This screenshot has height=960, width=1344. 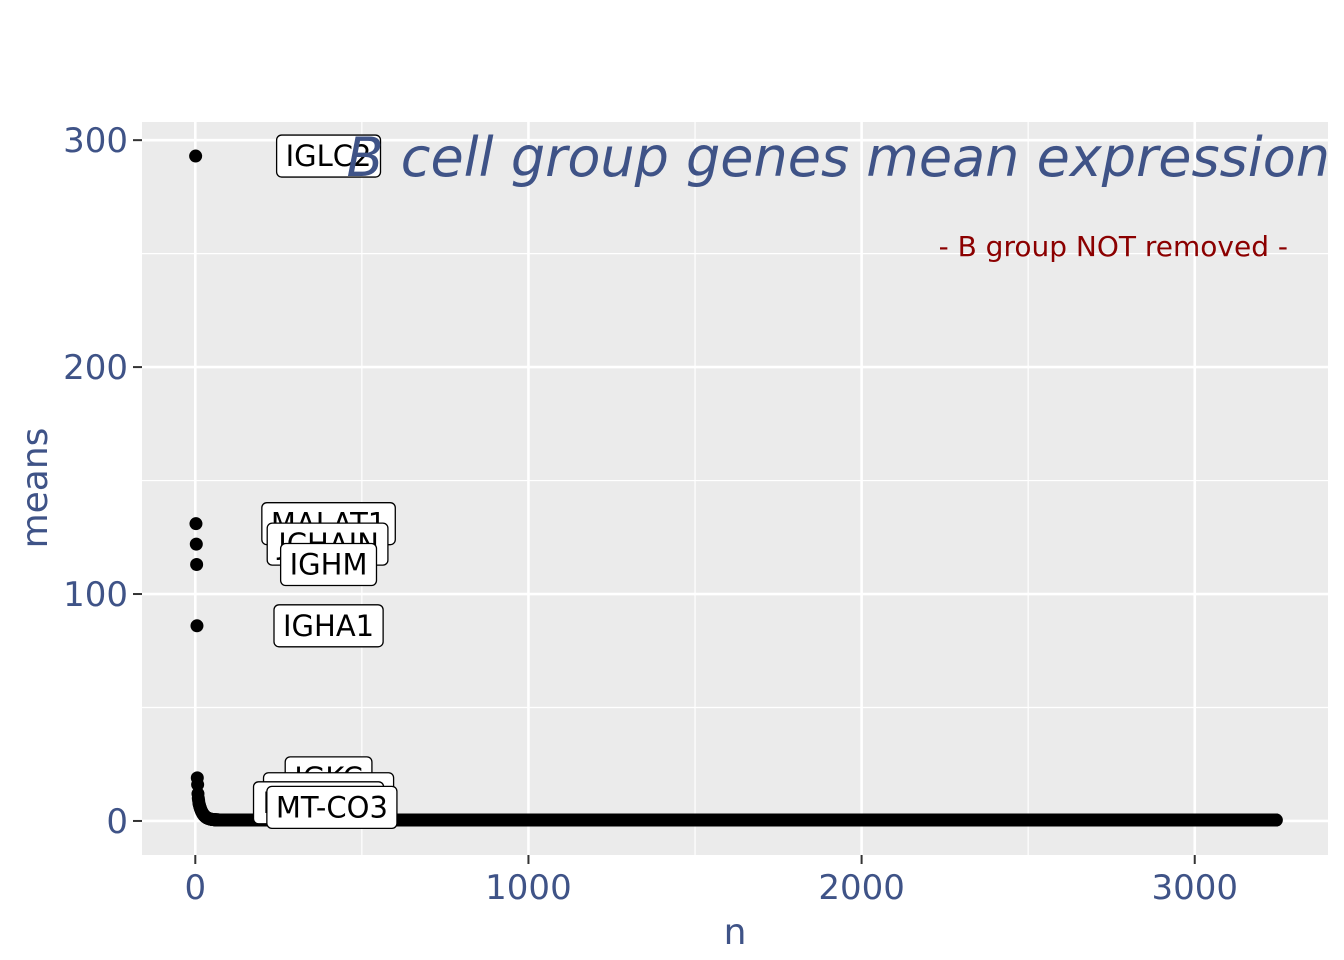 I want to click on gene-label: IGLC2, so click(x=328, y=156).